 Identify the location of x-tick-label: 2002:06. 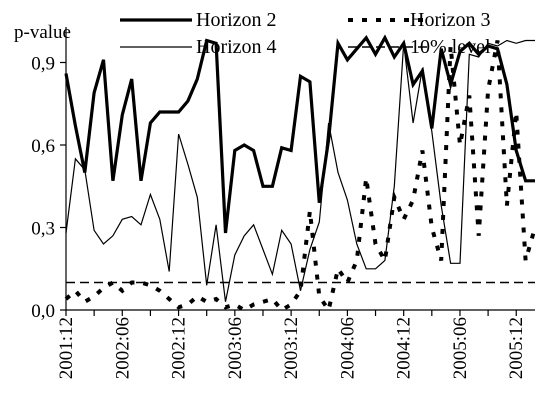
(122, 348).